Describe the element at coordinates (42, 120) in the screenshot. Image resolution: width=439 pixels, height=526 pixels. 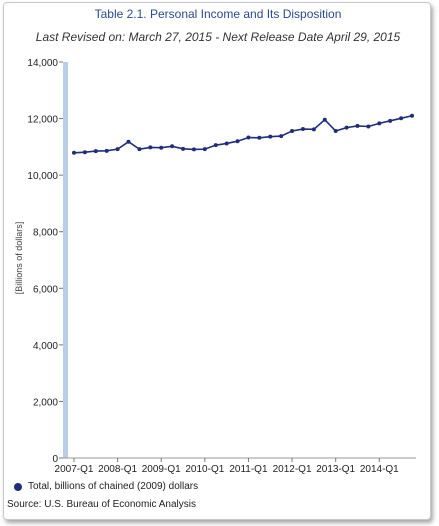
I see `y-tick-label: 12,000` at that location.